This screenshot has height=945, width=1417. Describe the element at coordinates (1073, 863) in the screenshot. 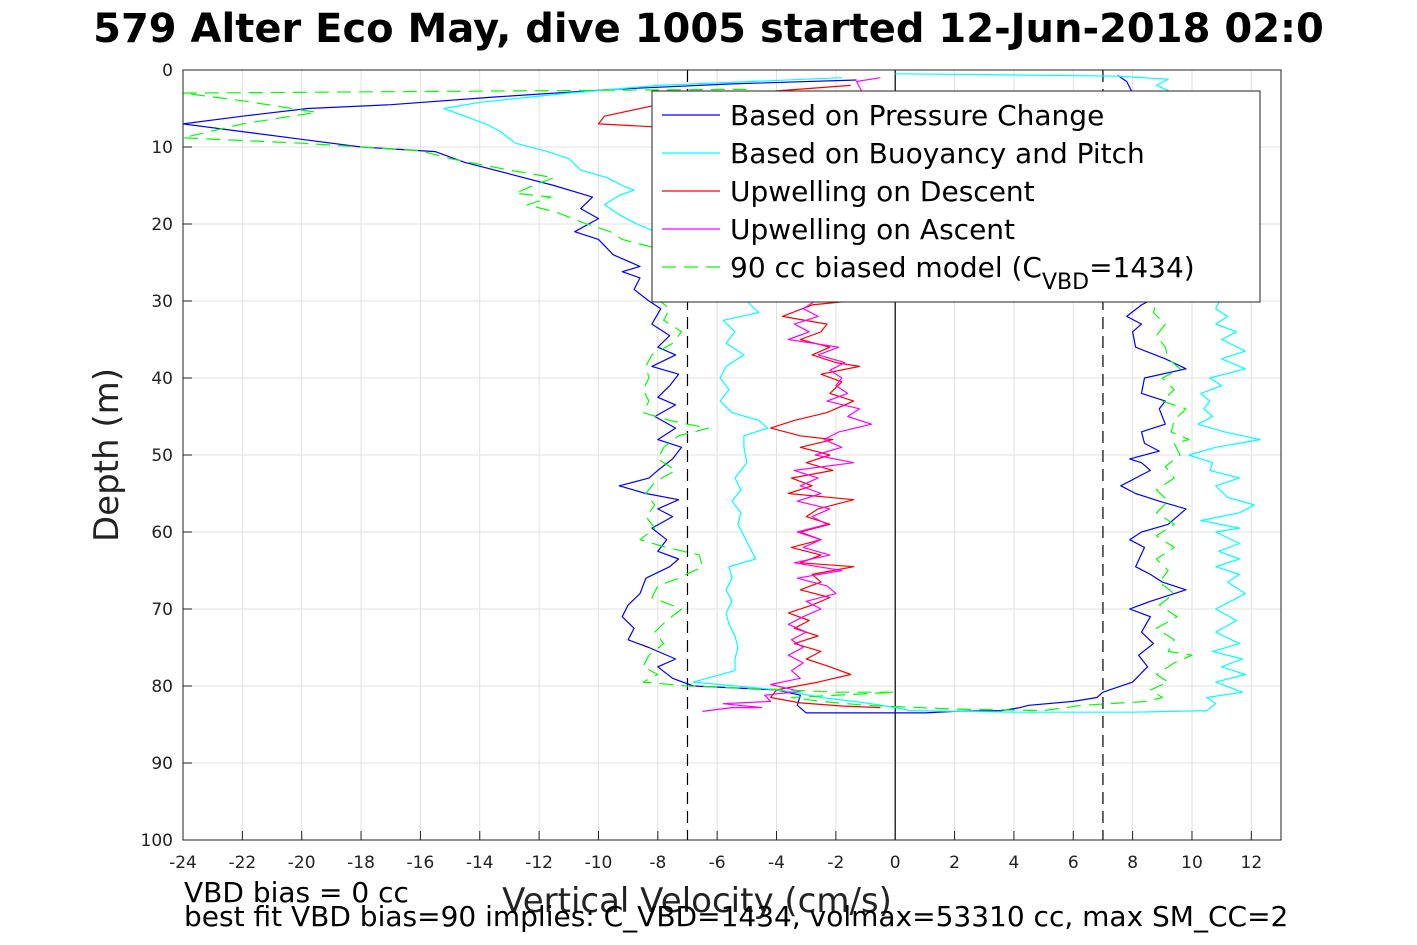

I see `x-tick-label: 6` at that location.